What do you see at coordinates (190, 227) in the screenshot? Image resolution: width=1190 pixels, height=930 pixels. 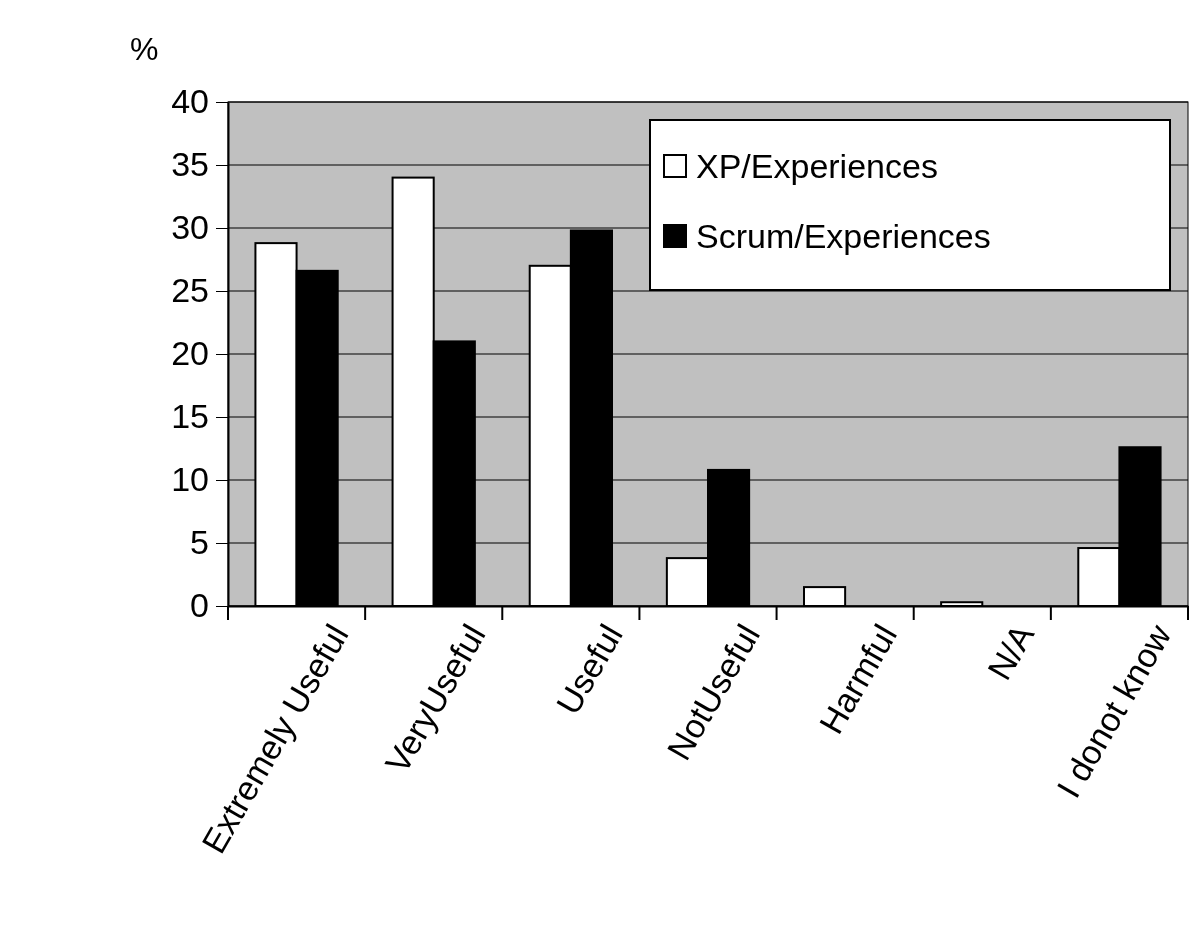 I see `y-tick-label: 30` at bounding box center [190, 227].